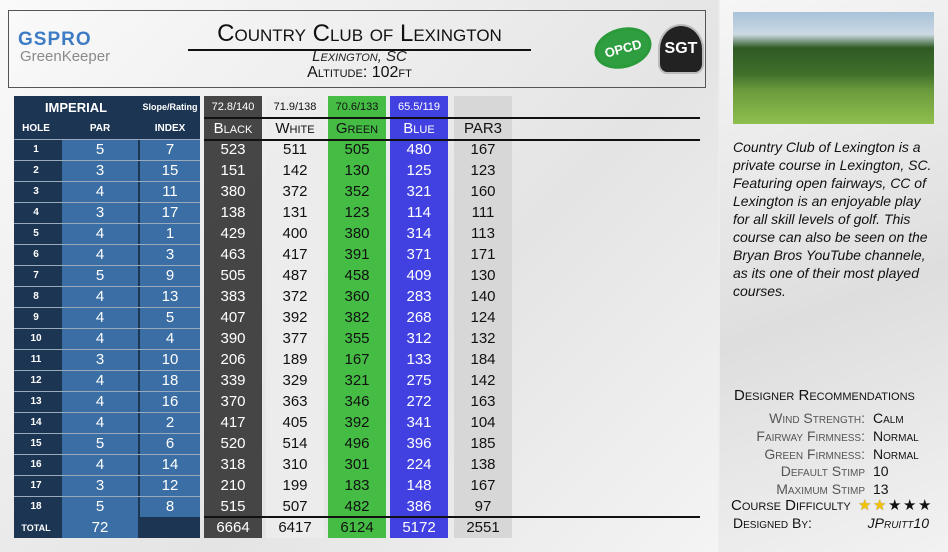  What do you see at coordinates (295, 296) in the screenshot?
I see `yardage: 372` at bounding box center [295, 296].